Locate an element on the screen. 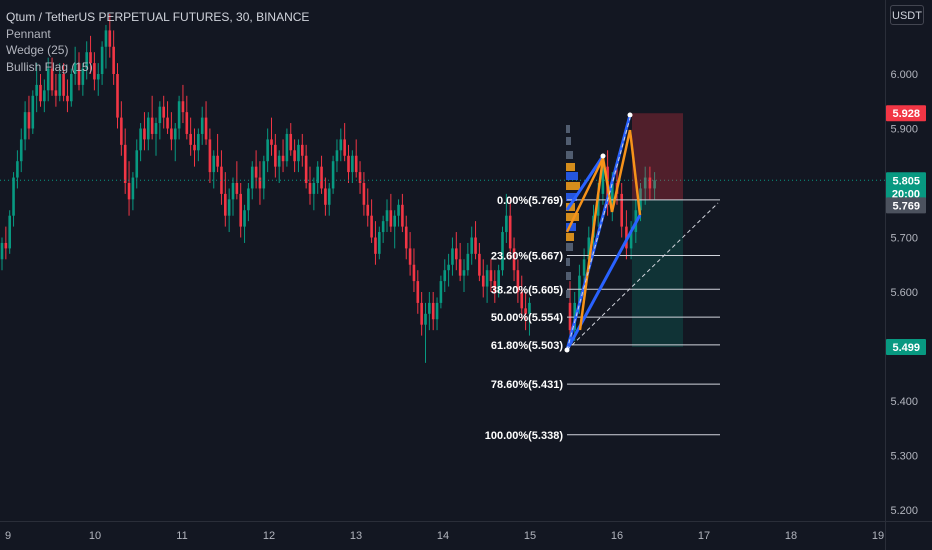 This screenshot has height=550, width=932. pattern-flag-top is located at coordinates (585, 183).